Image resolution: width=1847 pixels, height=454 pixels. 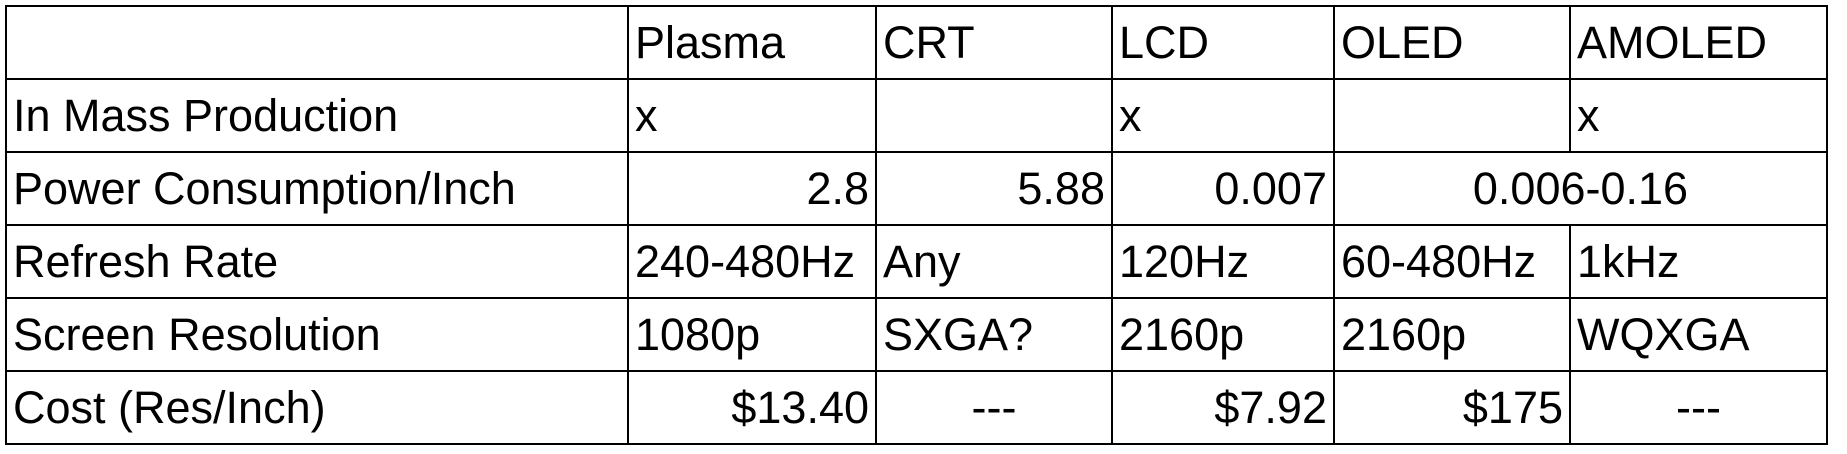 I want to click on cell-amoled: ---, so click(x=1698, y=407).